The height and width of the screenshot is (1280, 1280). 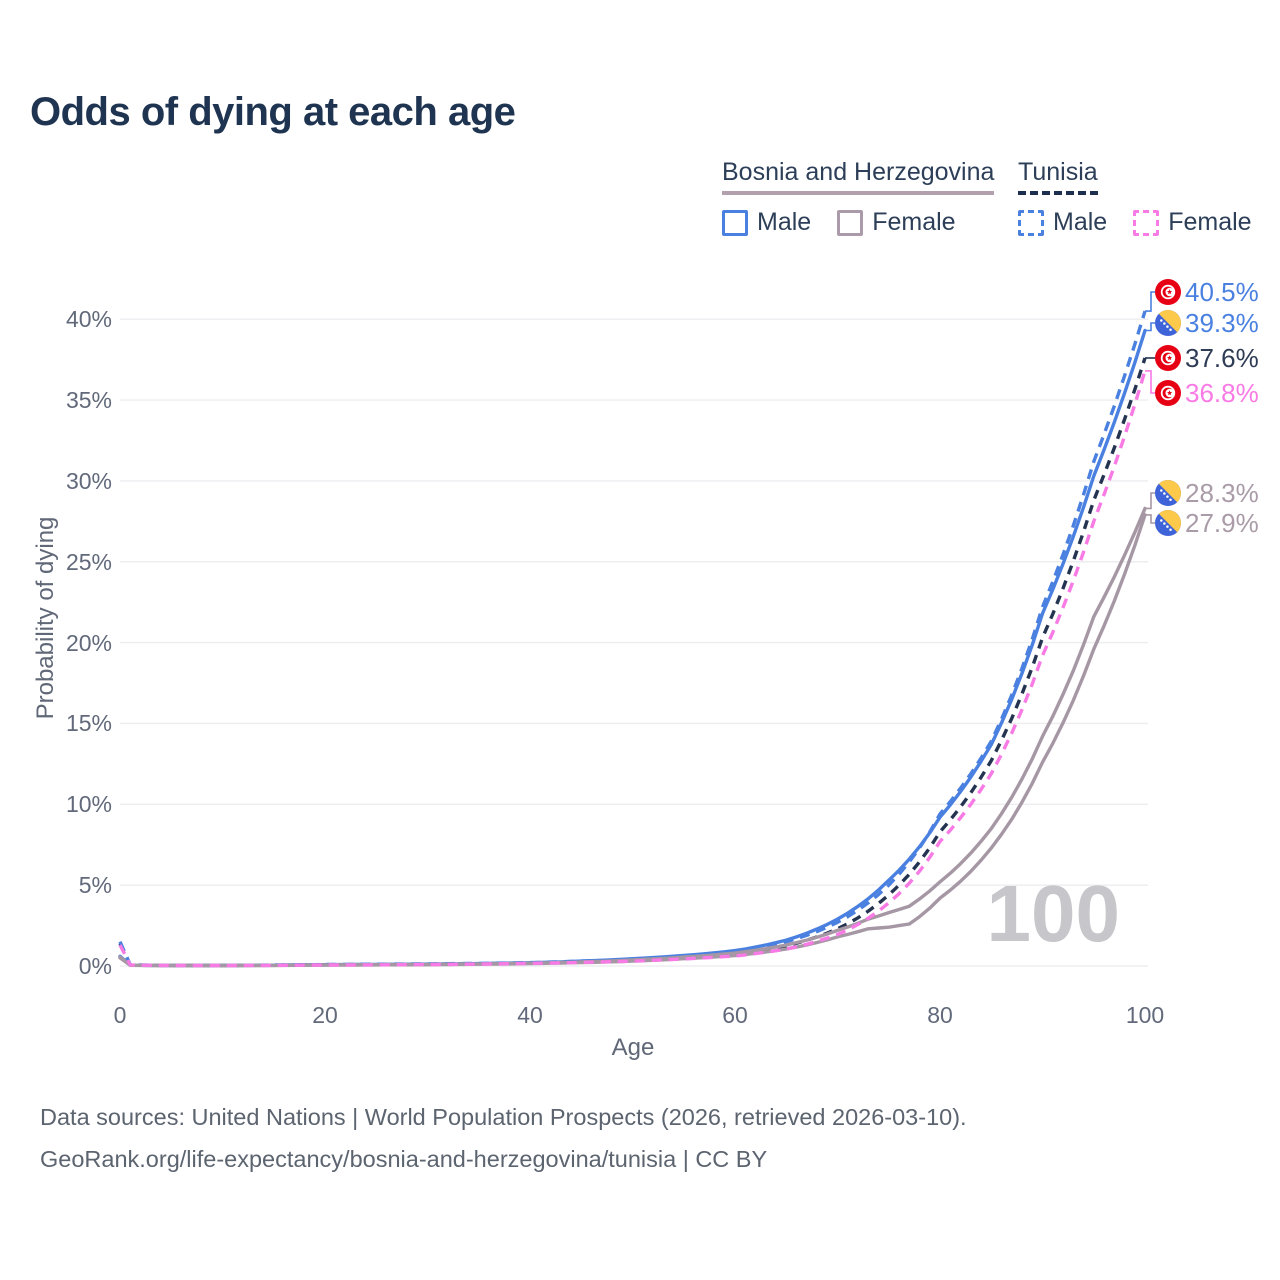 What do you see at coordinates (1031, 222) in the screenshot?
I see `legend-swatch-tunisia-male` at bounding box center [1031, 222].